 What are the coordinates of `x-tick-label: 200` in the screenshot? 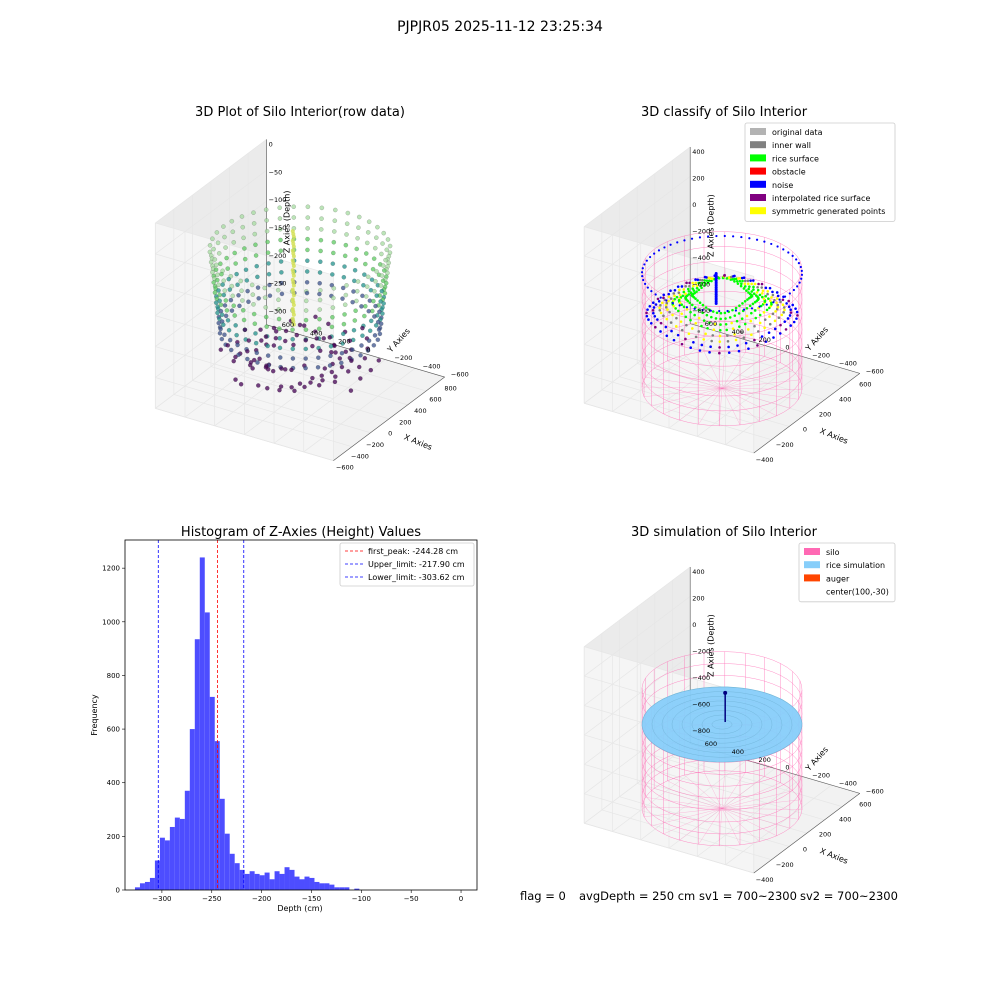 It's located at (825, 835).